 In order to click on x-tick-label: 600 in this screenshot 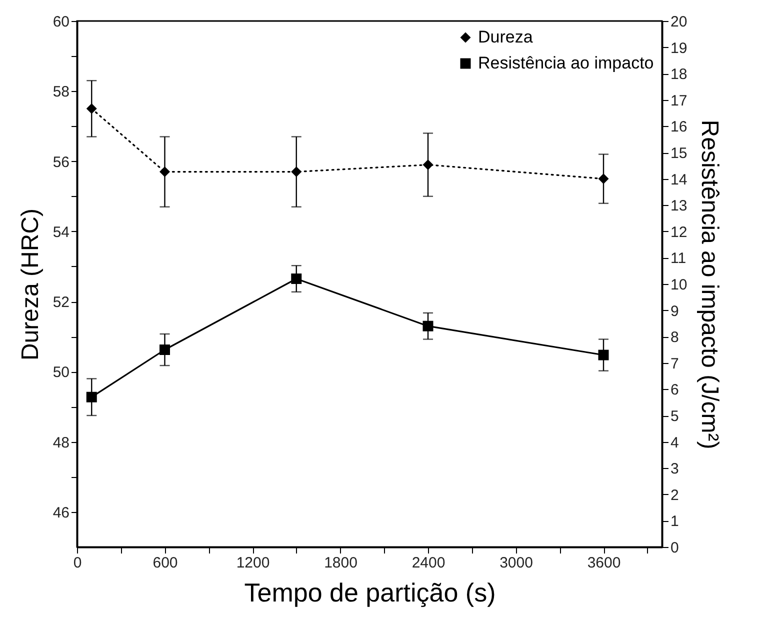, I will do `click(165, 563)`.